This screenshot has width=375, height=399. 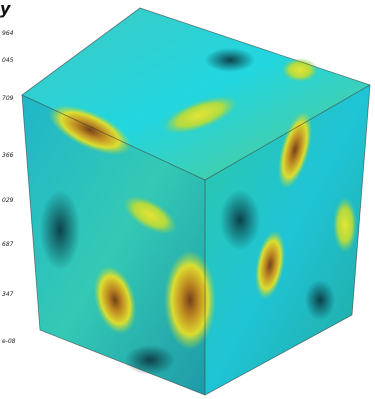 What do you see at coordinates (8, 294) in the screenshot?
I see `scale-label: 347` at bounding box center [8, 294].